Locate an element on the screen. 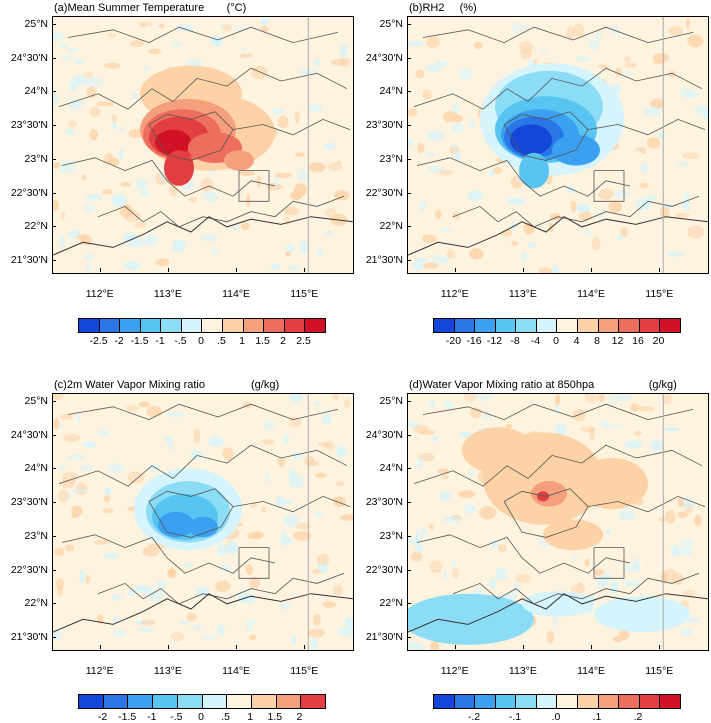 Image resolution: width=711 pixels, height=723 pixels. panel-title: (c)2m Water Vapor Mixing ratio is located at coordinates (129, 385).